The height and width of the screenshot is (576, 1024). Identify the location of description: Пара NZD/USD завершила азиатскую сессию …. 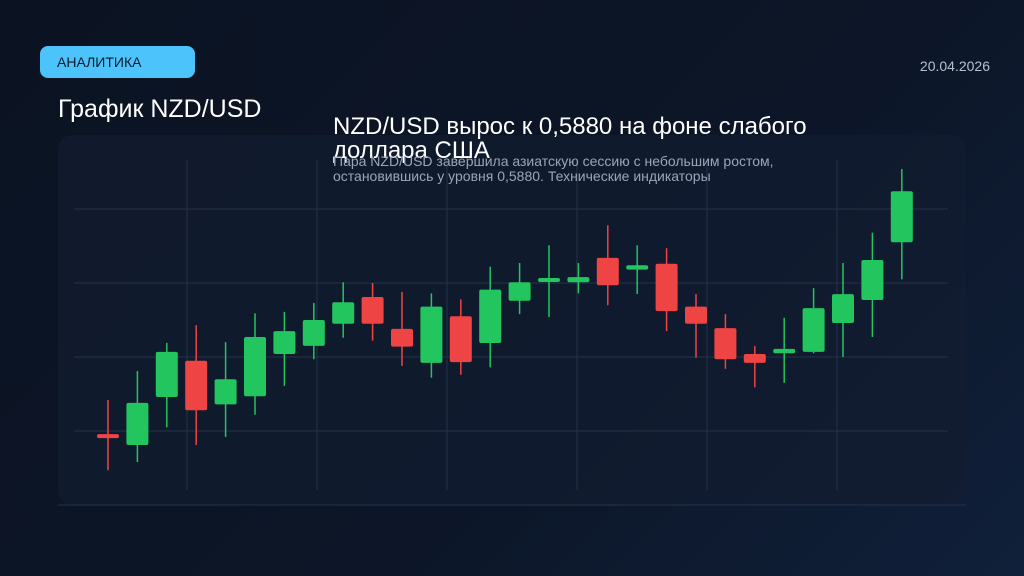
(553, 168).